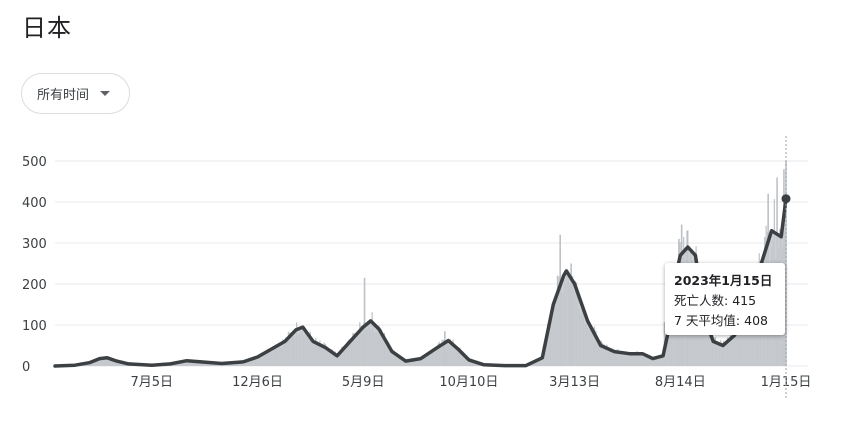 The width and height of the screenshot is (851, 432). Describe the element at coordinates (680, 382) in the screenshot. I see `x-tick-label: 8月14日` at that location.